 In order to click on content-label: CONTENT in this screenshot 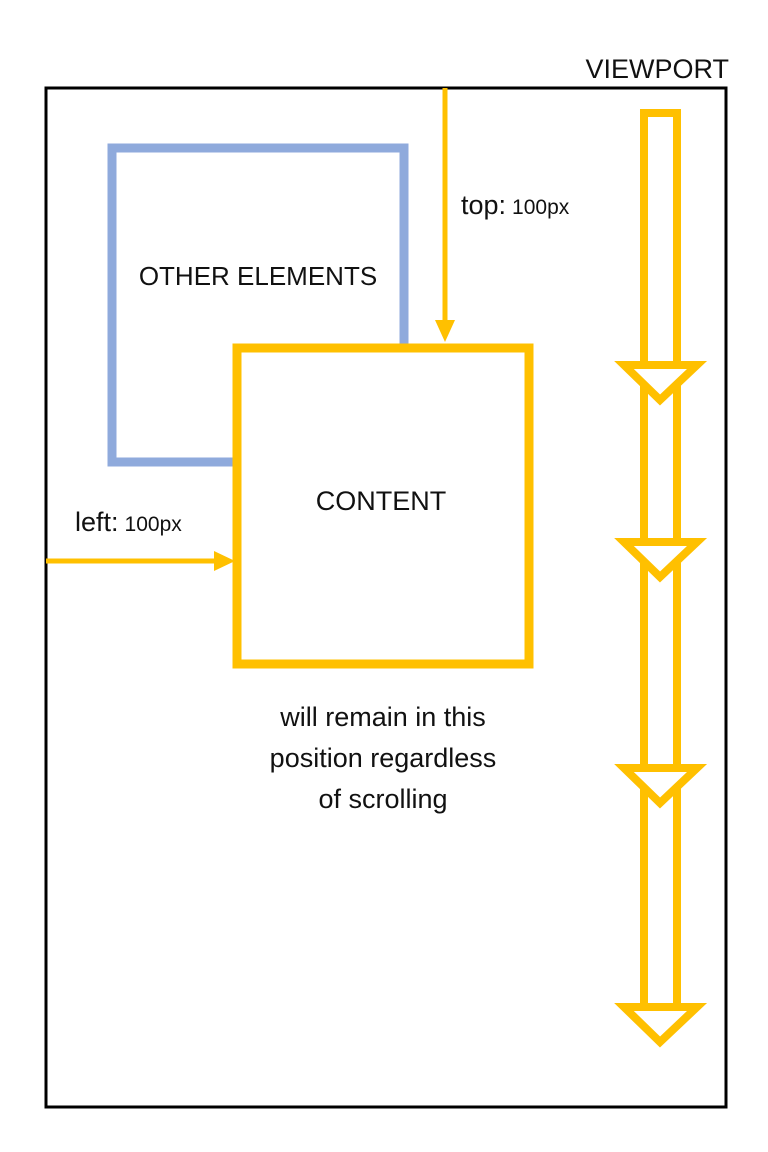, I will do `click(381, 501)`.